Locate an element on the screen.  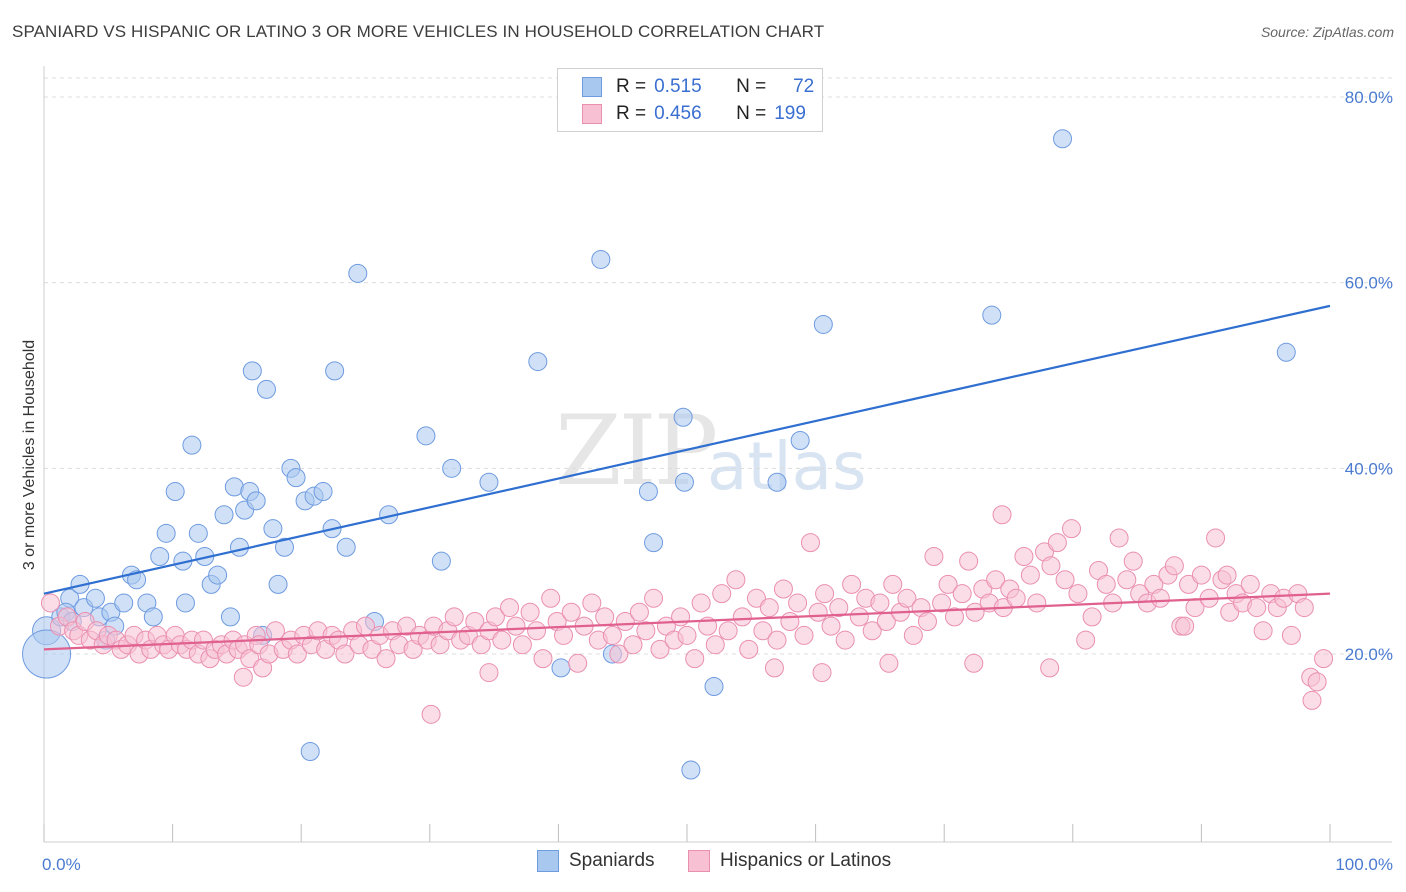
legend-r-value: 0.456 is located at coordinates (678, 113).